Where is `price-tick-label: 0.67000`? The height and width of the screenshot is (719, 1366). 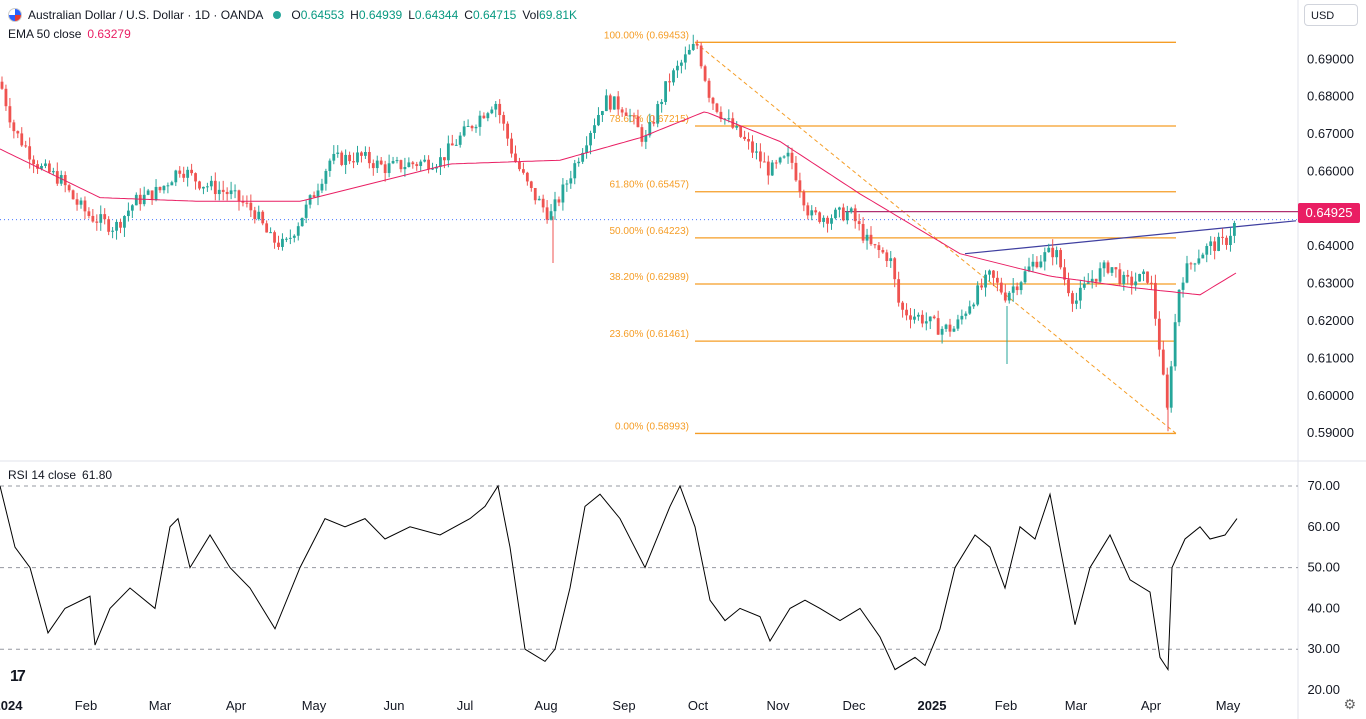
price-tick-label: 0.67000 is located at coordinates (1330, 133).